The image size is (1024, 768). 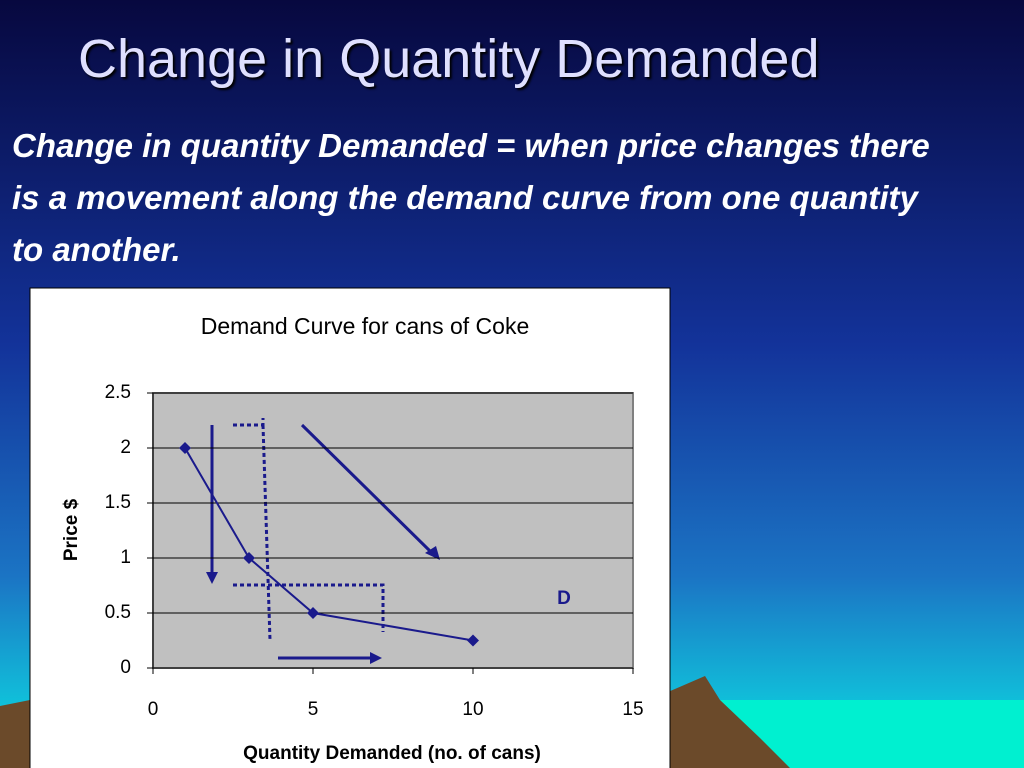 I want to click on x-tick-label: 10, so click(x=472, y=709).